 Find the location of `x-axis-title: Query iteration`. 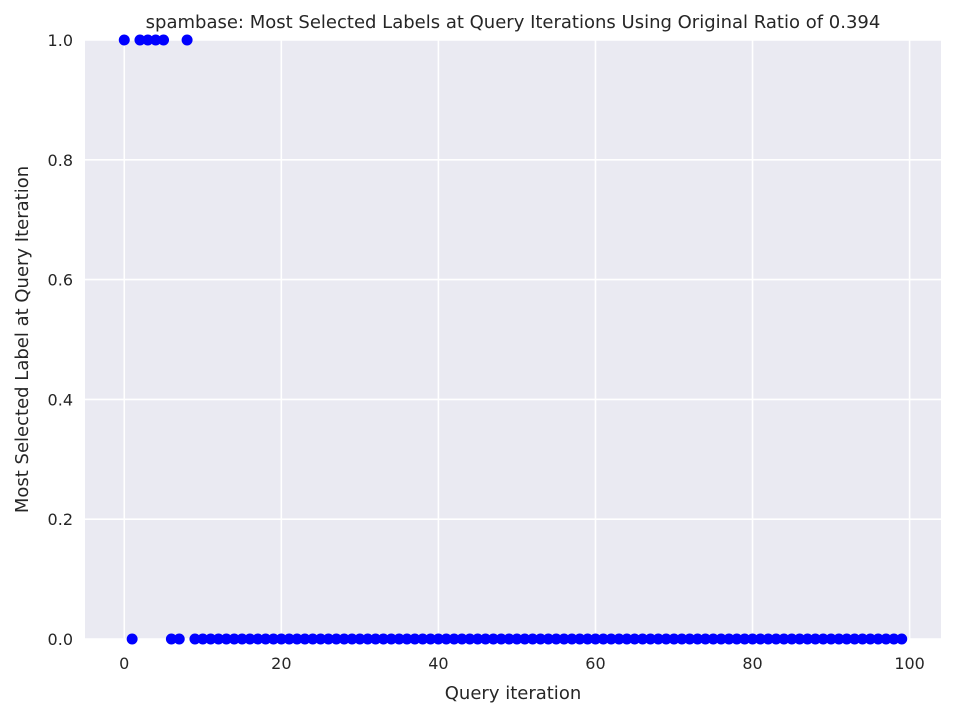

x-axis-title: Query iteration is located at coordinates (513, 693).